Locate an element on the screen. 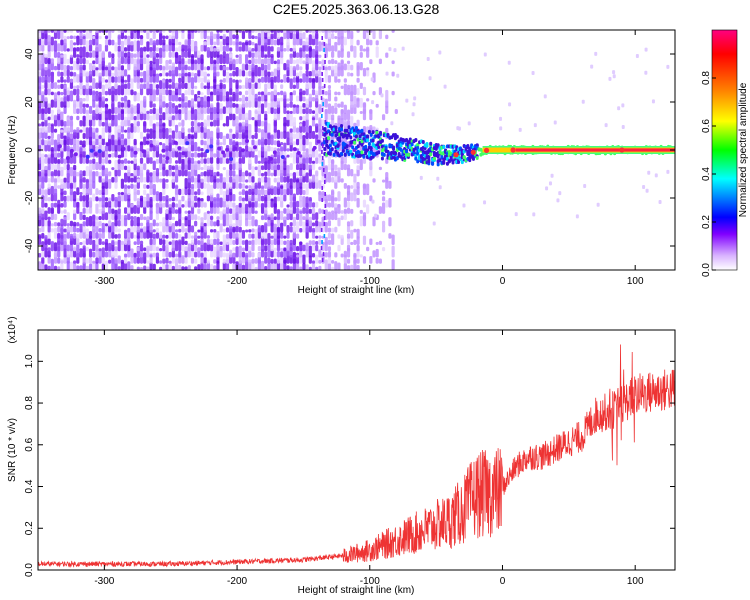 The width and height of the screenshot is (750, 600). carrier-band-core is located at coordinates (595, 150).